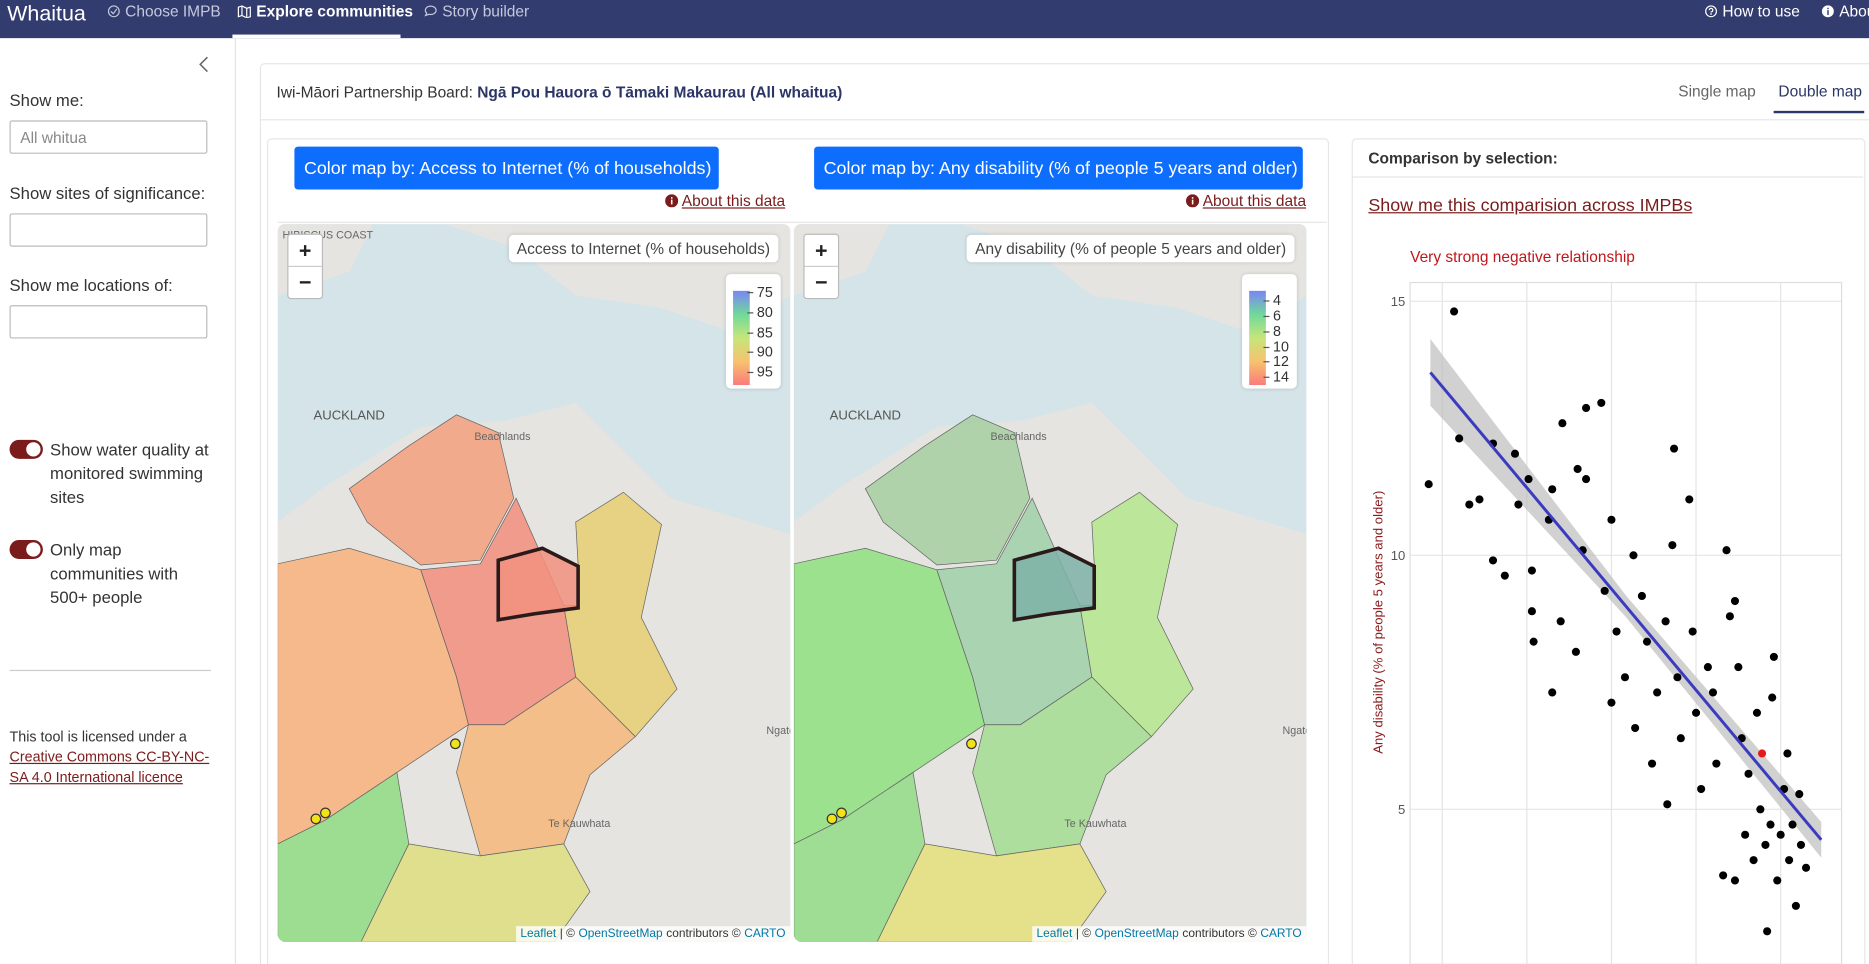  What do you see at coordinates (753, 331) in the screenshot?
I see `legend: 75 80 85 90 95` at bounding box center [753, 331].